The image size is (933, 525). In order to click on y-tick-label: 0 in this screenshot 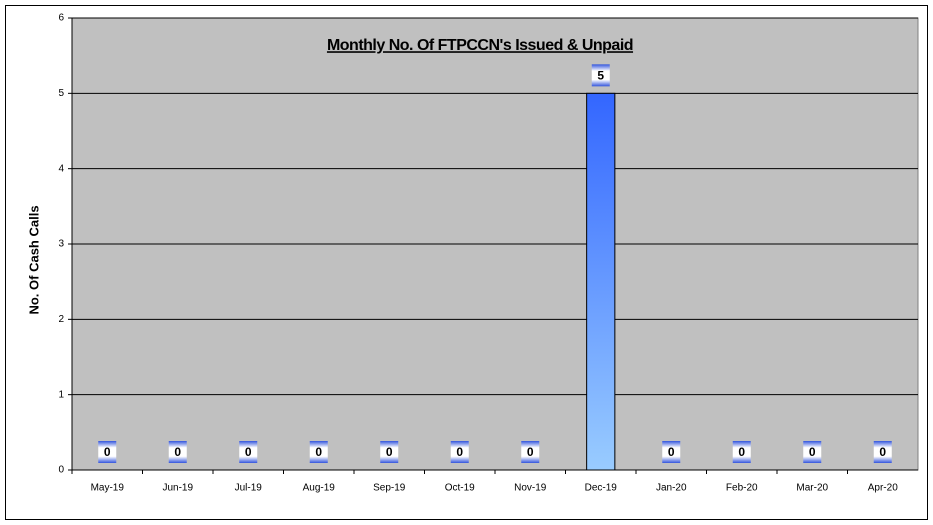, I will do `click(61, 470)`.